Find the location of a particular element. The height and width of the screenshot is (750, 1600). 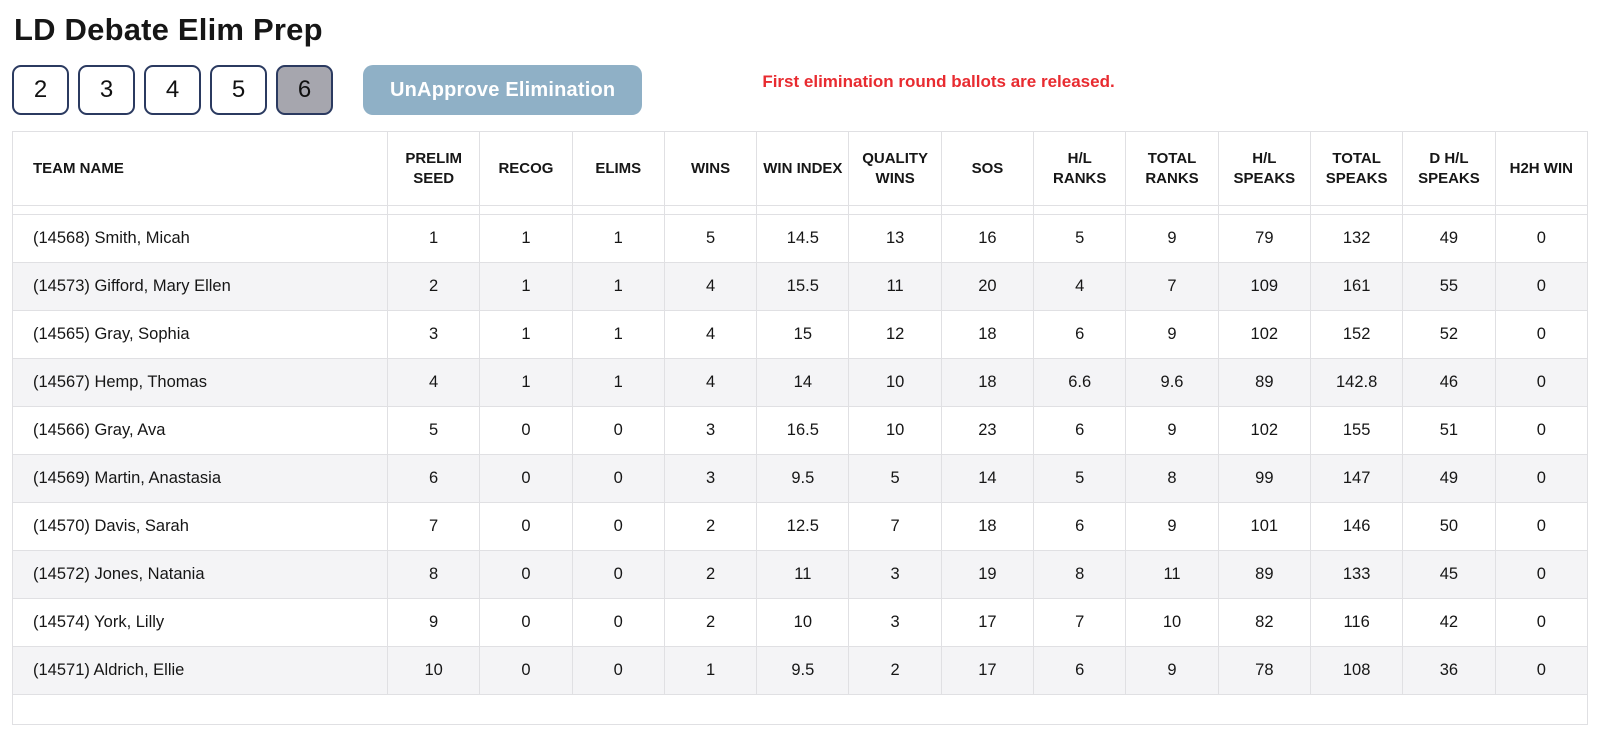

round-button-6: 6 is located at coordinates (304, 90).